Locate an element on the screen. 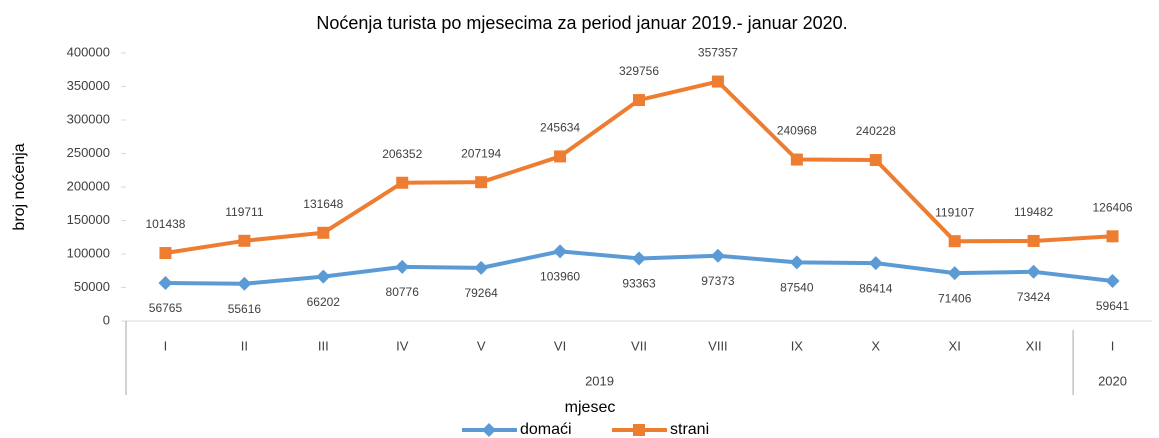 Image resolution: width=1159 pixels, height=438 pixels. data-label: 103960 is located at coordinates (560, 277).